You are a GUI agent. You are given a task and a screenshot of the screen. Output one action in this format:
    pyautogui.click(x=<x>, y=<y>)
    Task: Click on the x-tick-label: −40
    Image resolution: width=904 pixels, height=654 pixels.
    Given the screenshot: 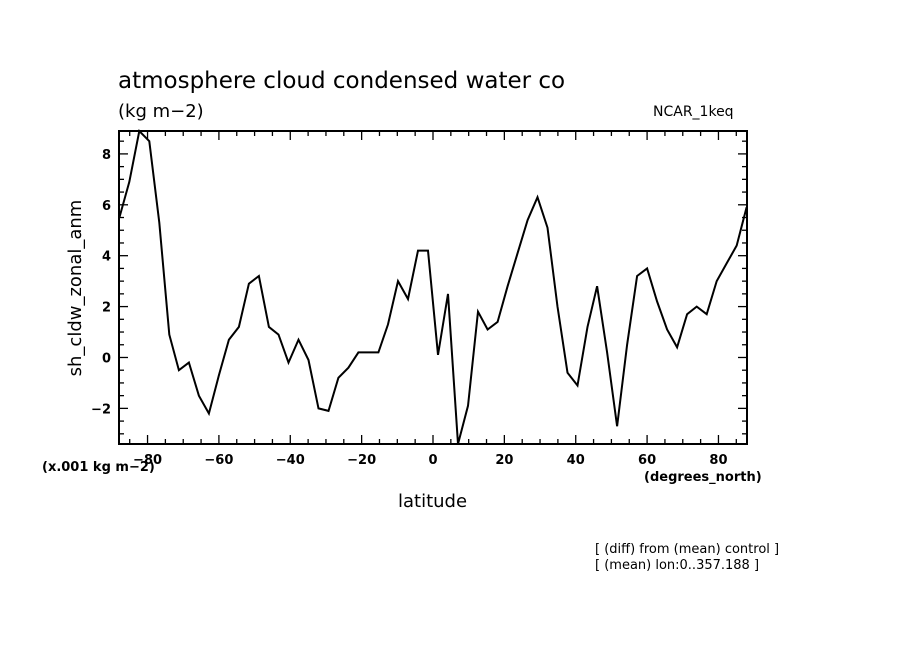 What is the action you would take?
    pyautogui.click(x=290, y=460)
    